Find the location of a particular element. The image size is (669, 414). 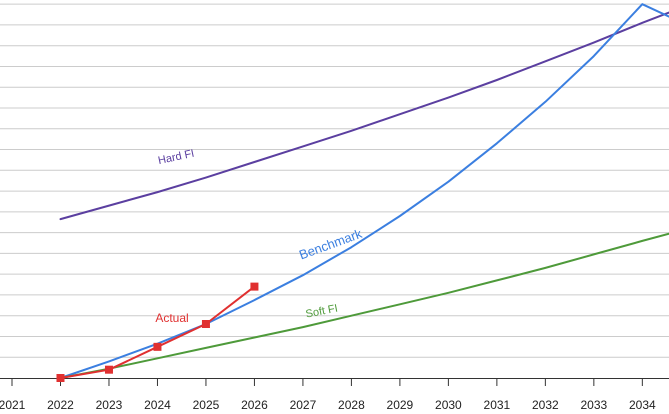

x-tick-label: 2033 is located at coordinates (593, 405).